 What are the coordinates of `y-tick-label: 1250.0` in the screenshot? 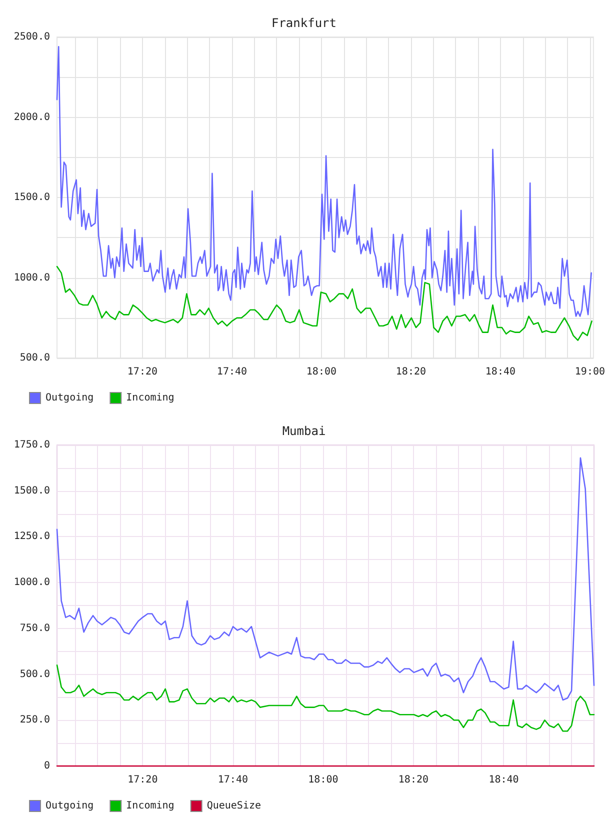 It's located at (32, 536).